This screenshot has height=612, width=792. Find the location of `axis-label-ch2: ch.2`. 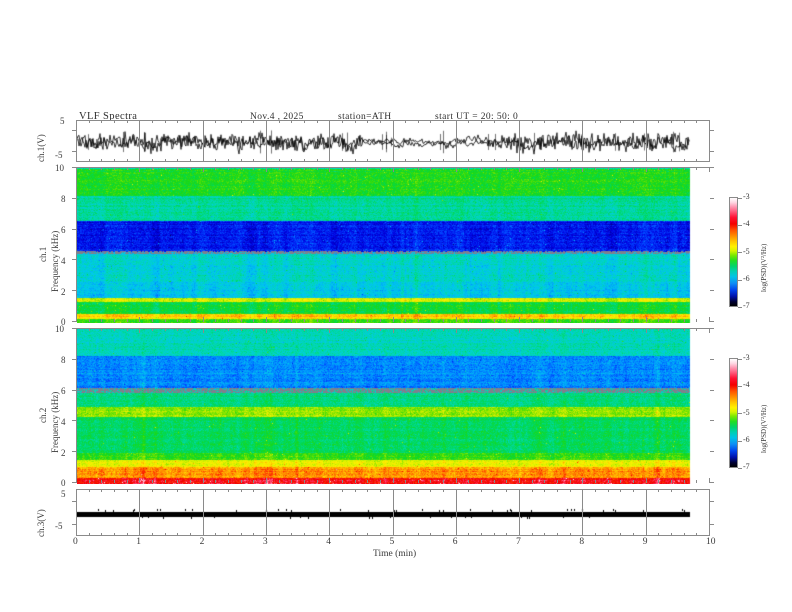

axis-label-ch2: ch.2 is located at coordinates (43, 415).